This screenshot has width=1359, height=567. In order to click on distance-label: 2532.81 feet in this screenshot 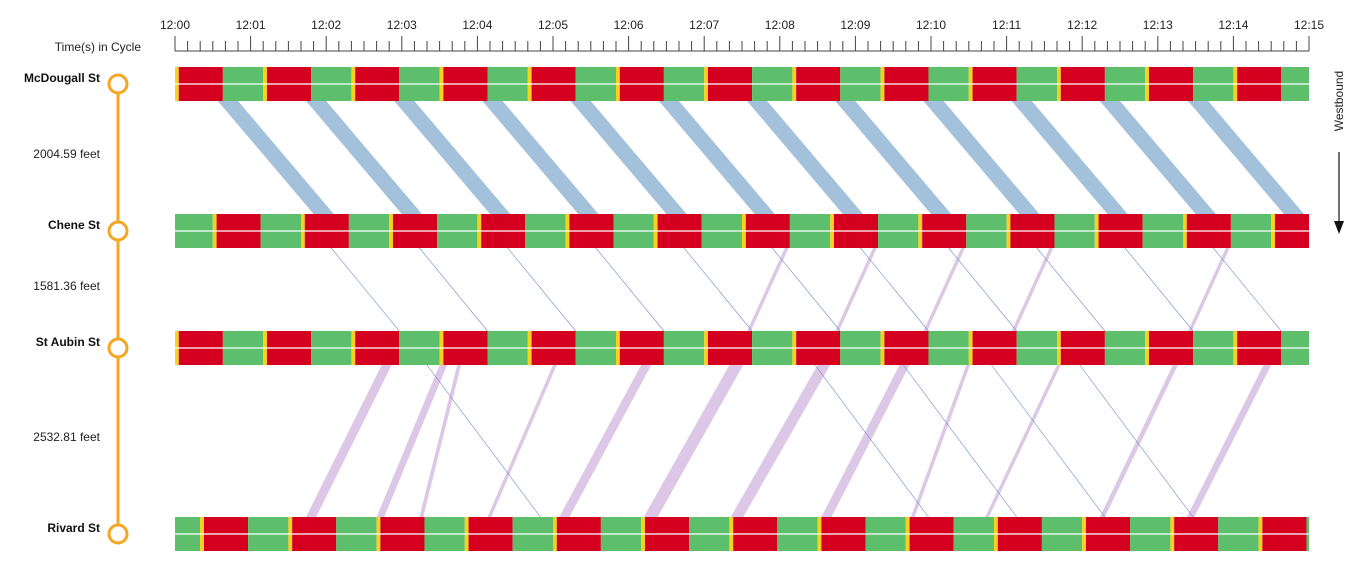, I will do `click(66, 437)`.